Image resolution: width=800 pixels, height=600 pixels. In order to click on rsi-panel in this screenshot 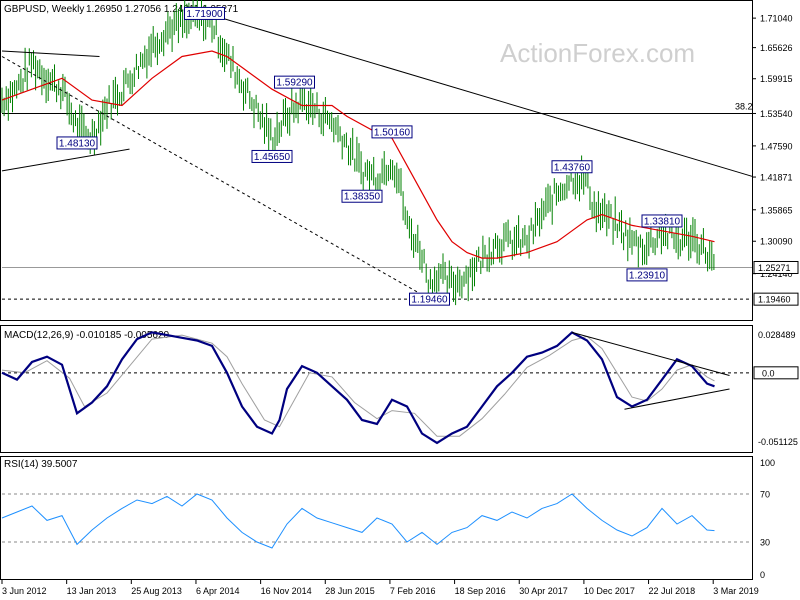, I will do `click(376, 521)`.